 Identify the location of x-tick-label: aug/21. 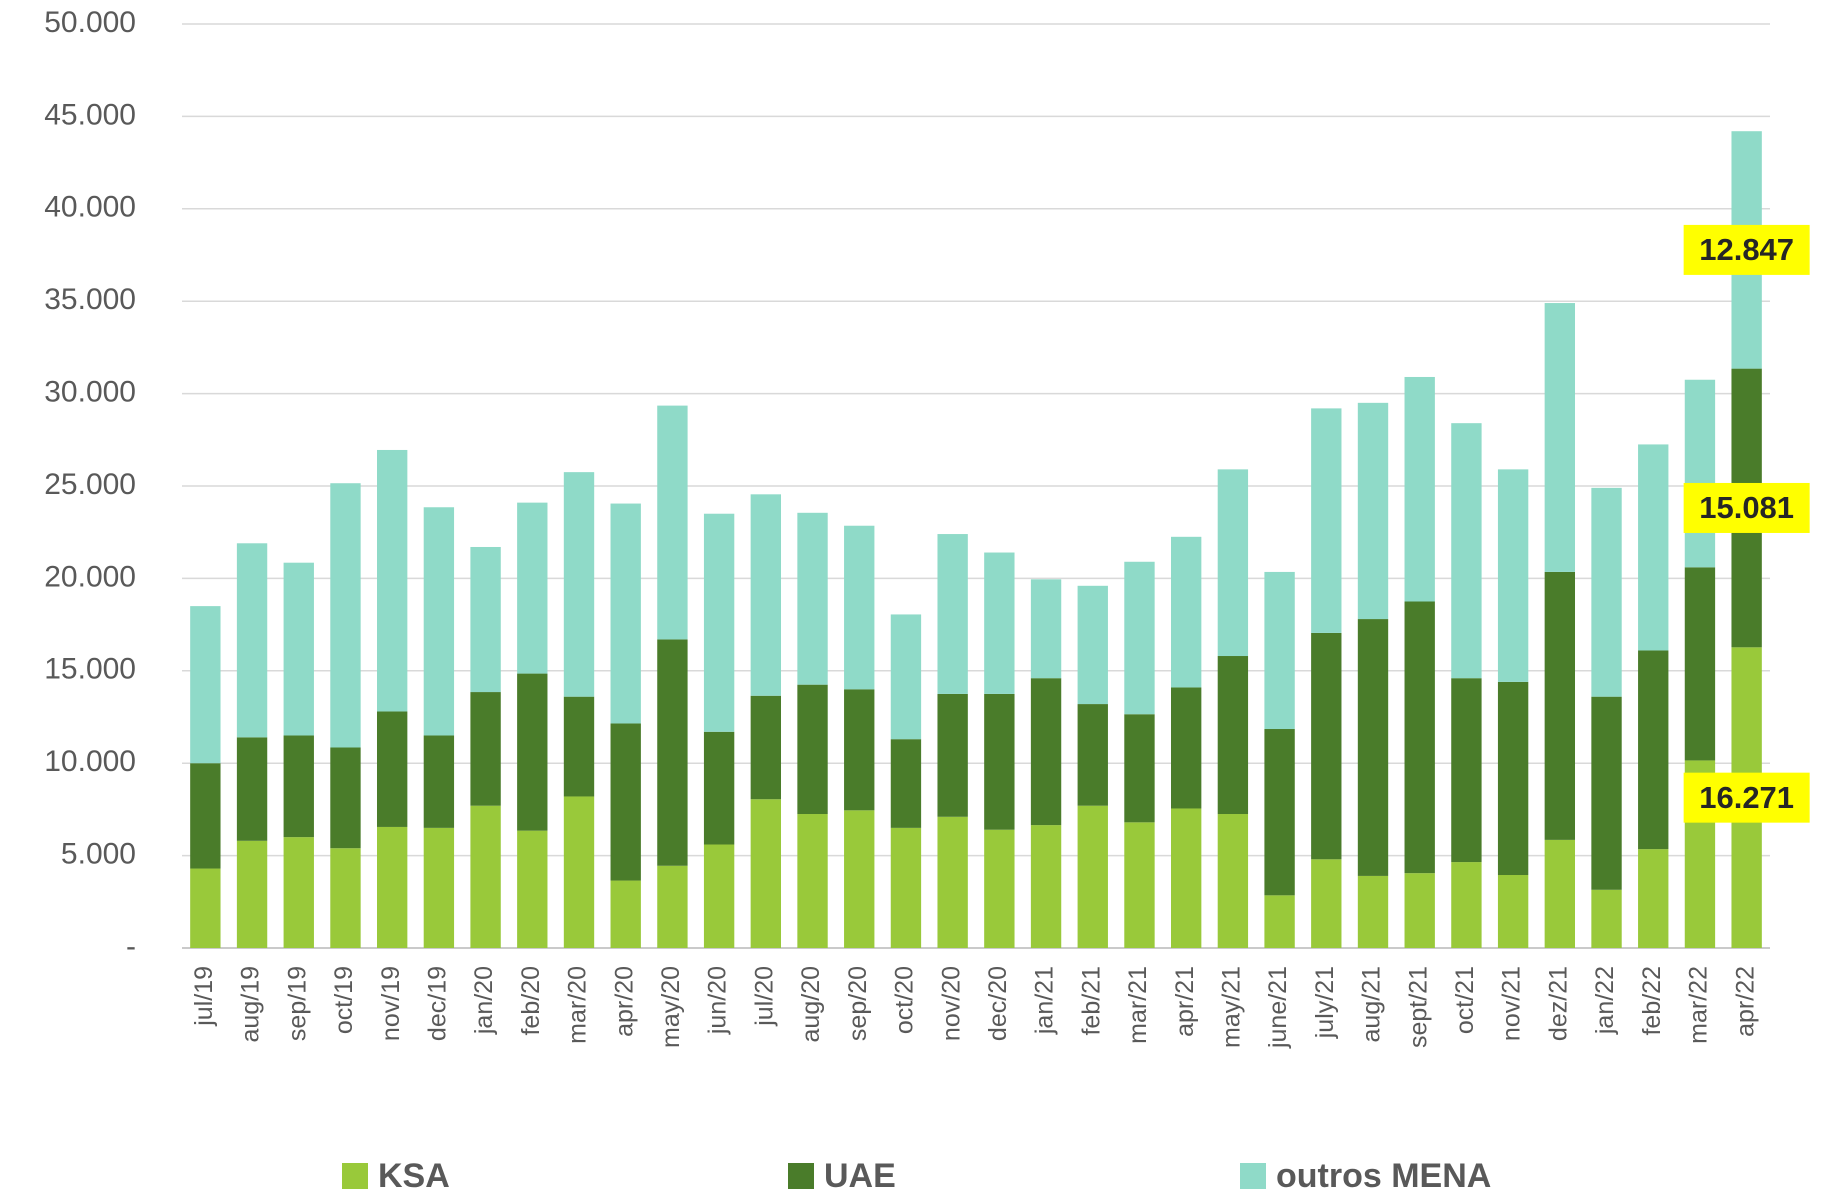
(1372, 1004).